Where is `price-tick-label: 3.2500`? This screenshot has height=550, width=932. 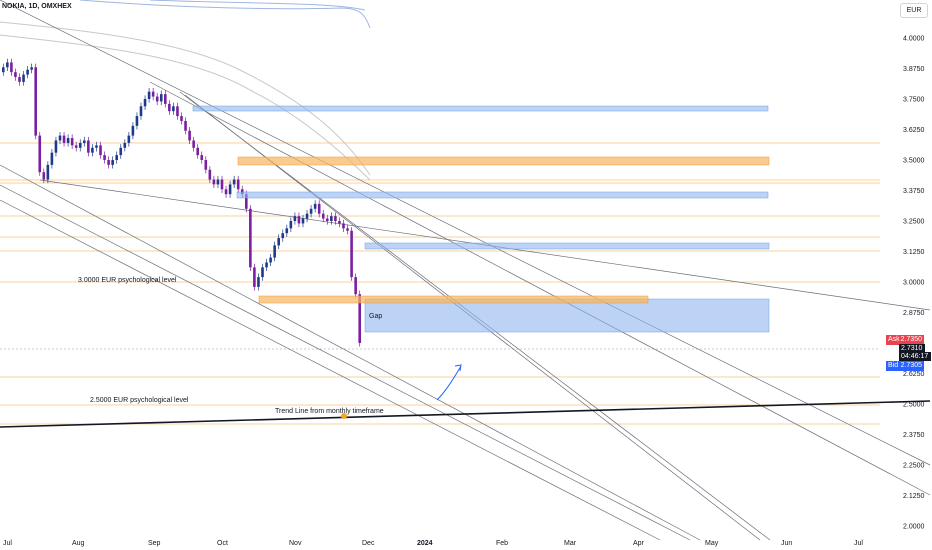 price-tick-label: 3.2500 is located at coordinates (914, 222).